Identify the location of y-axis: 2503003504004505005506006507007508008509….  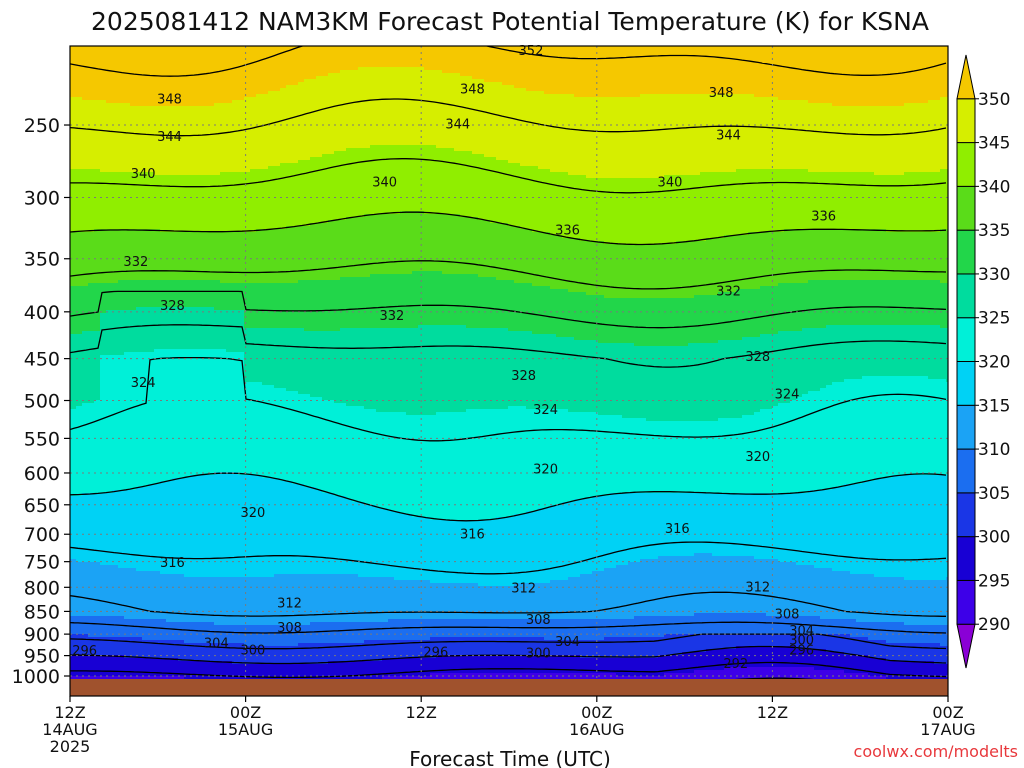
(41, 401).